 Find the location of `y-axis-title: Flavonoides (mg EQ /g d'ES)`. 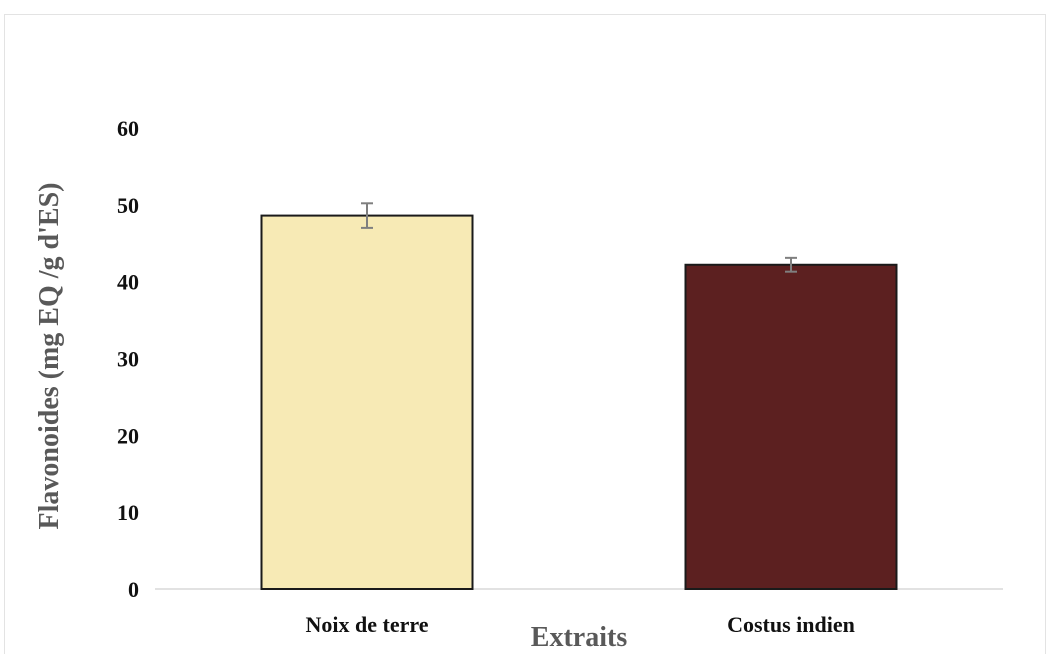

y-axis-title: Flavonoides (mg EQ /g d'ES) is located at coordinates (49, 356).